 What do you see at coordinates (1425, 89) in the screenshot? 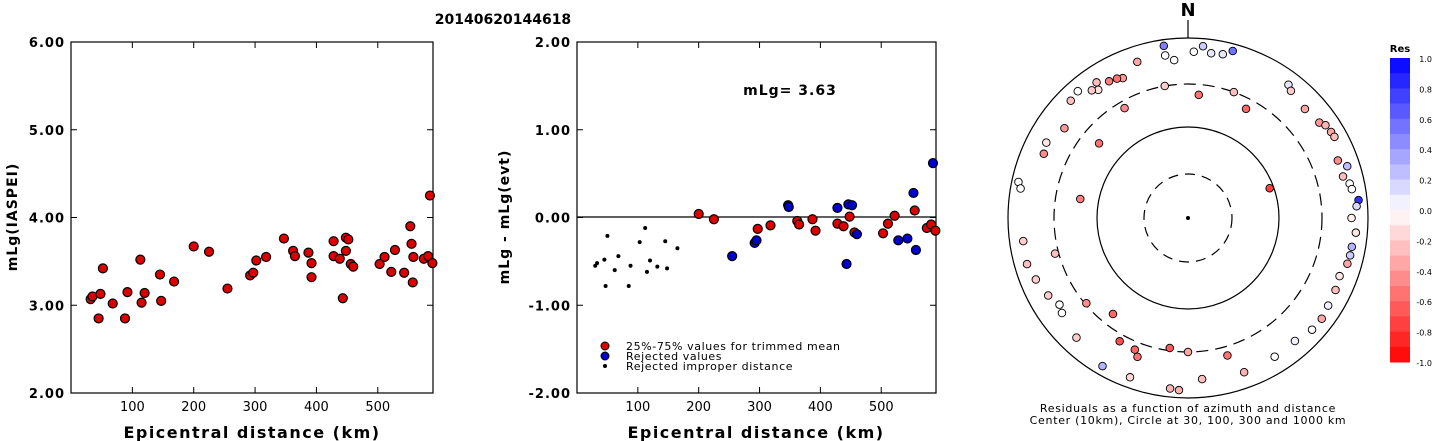
I see `colorbar-tick-label: 0.8` at bounding box center [1425, 89].